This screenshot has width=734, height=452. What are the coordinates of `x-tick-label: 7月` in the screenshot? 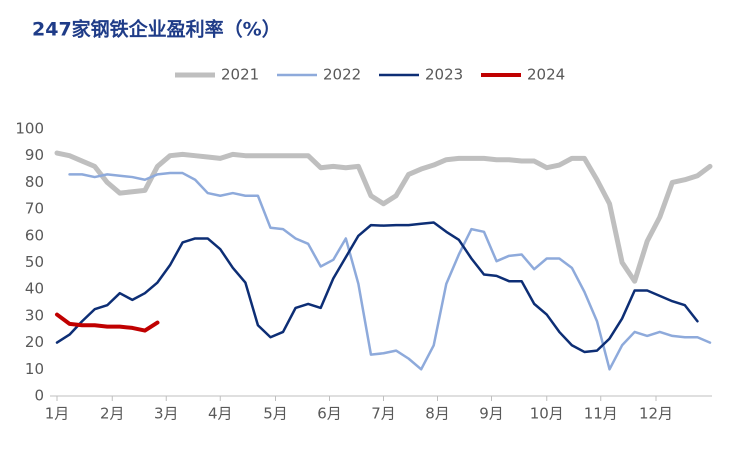 It's located at (383, 414).